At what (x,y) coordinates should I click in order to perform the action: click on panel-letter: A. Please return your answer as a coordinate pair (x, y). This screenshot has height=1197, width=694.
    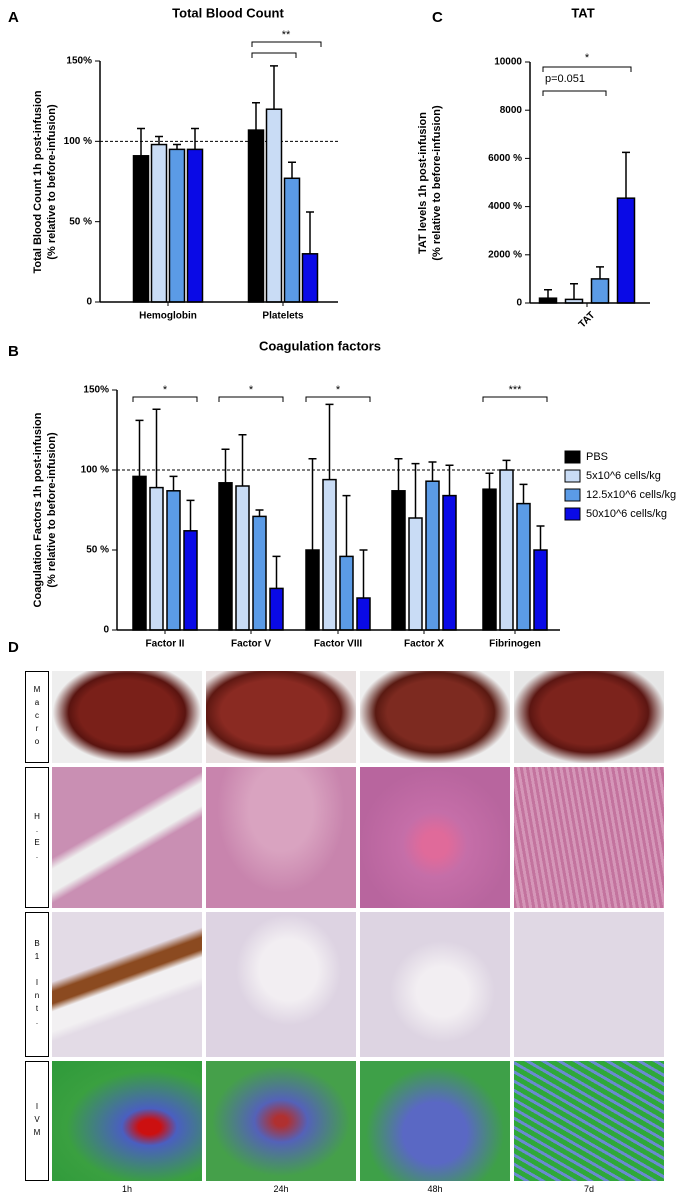
    Looking at the image, I should click on (13, 17).